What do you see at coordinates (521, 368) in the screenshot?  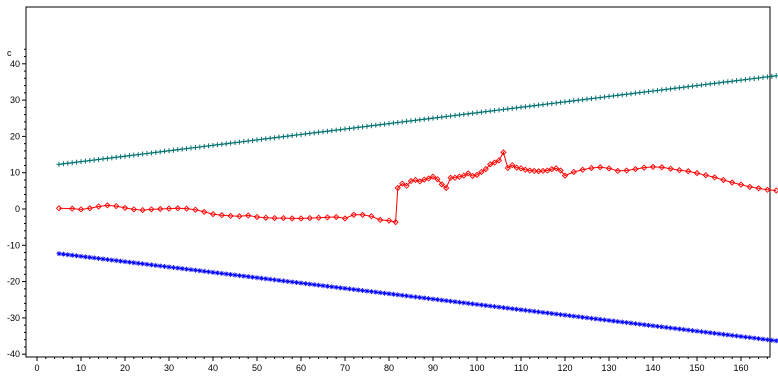 I see `x-tick-label: 110` at bounding box center [521, 368].